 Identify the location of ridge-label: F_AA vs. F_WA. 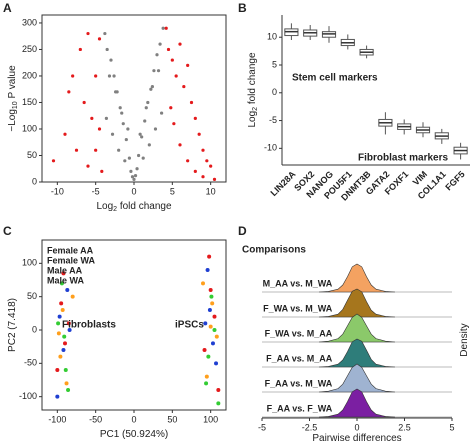
(300, 408).